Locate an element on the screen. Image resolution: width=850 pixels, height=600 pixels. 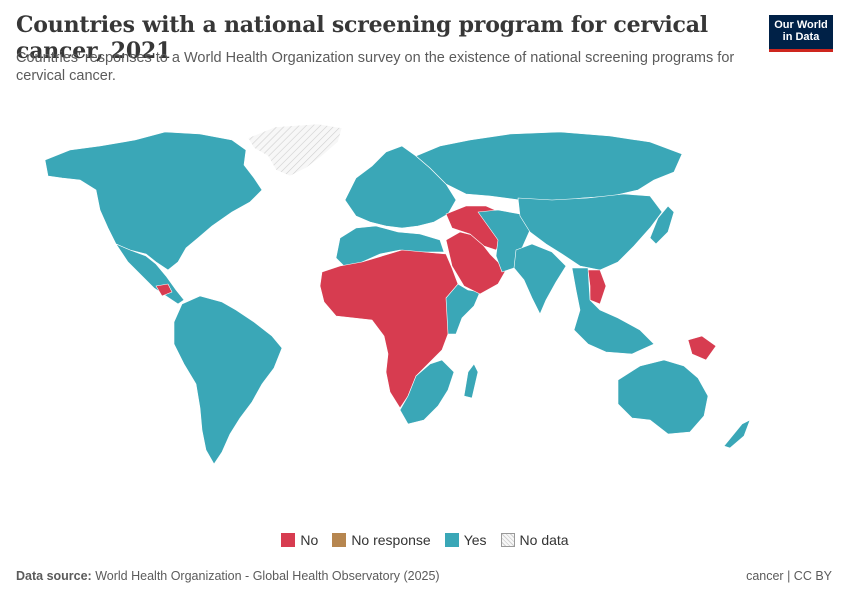
region-honduras is located at coordinates (164, 290).